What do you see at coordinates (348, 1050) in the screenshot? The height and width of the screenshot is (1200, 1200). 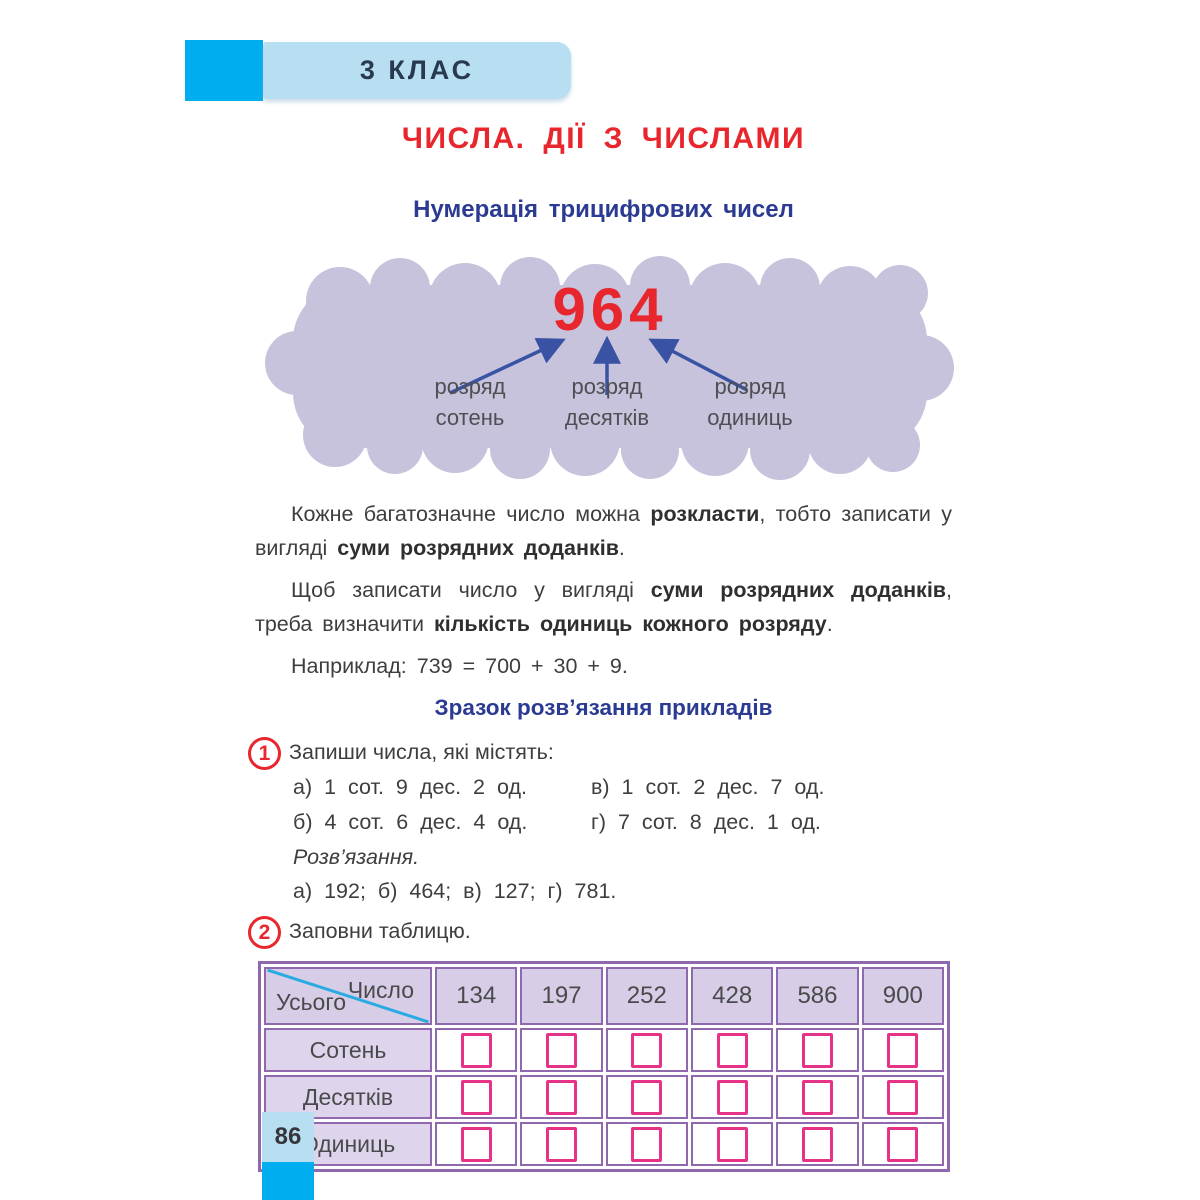 I see `row-label-hundreds: Сотень` at bounding box center [348, 1050].